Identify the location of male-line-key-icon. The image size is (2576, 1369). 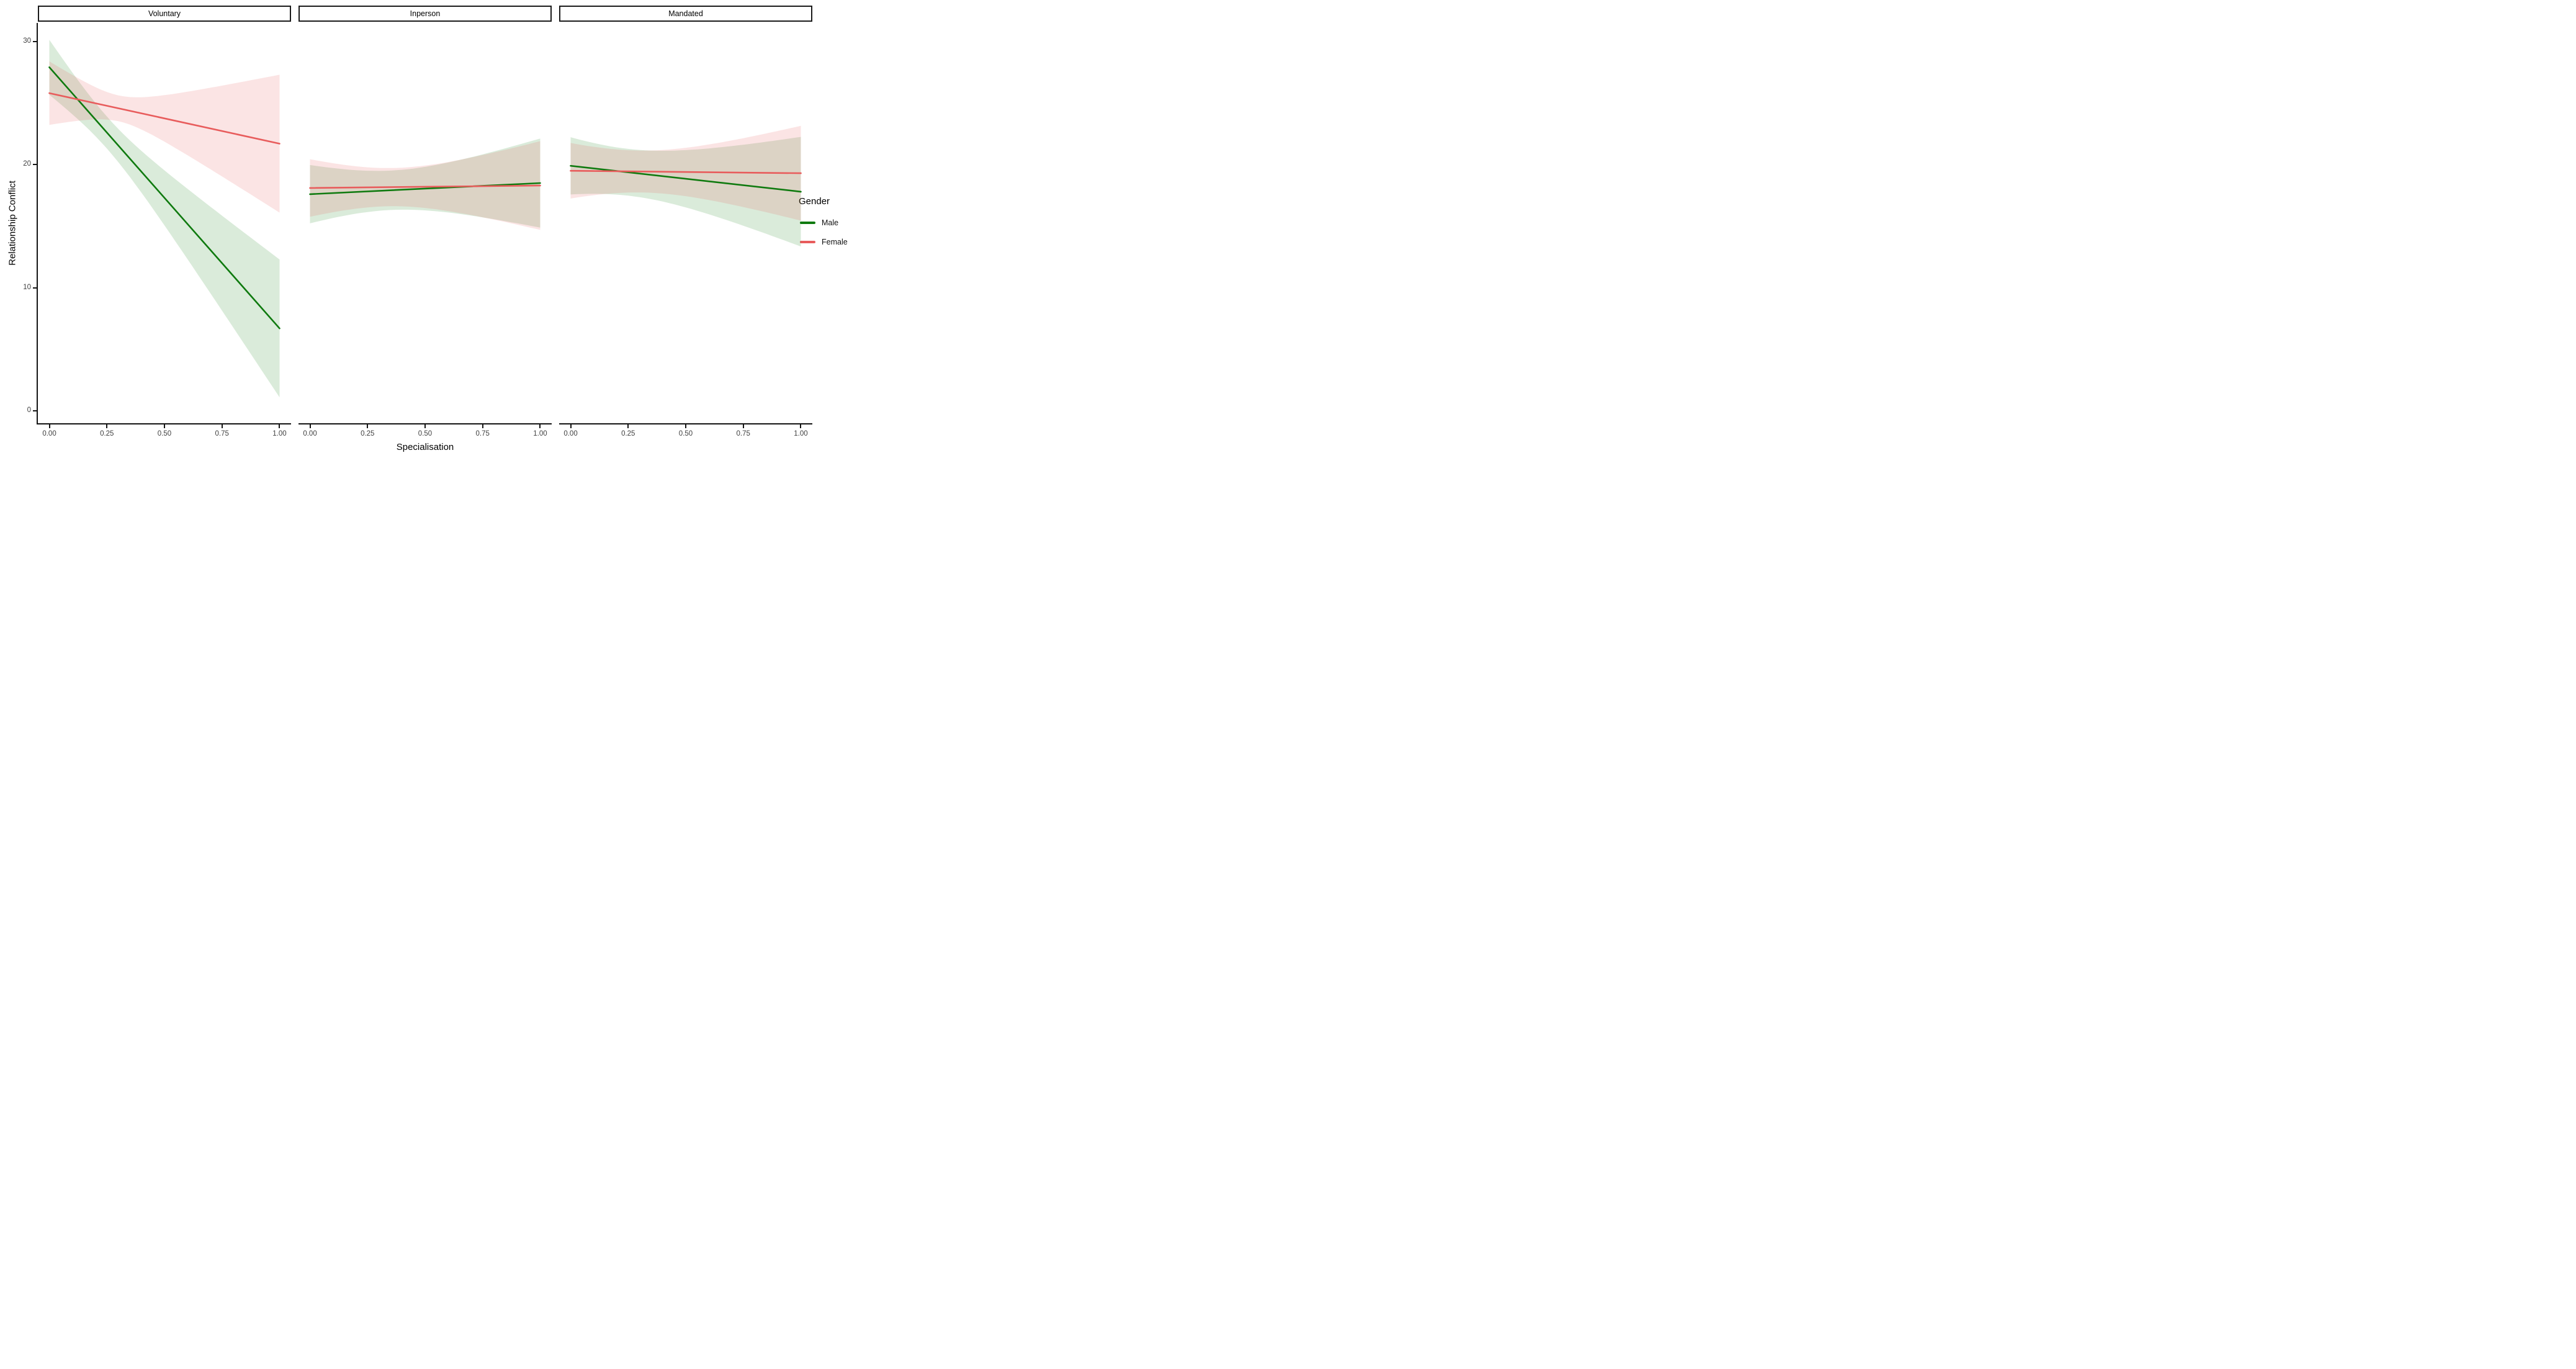
(807, 223).